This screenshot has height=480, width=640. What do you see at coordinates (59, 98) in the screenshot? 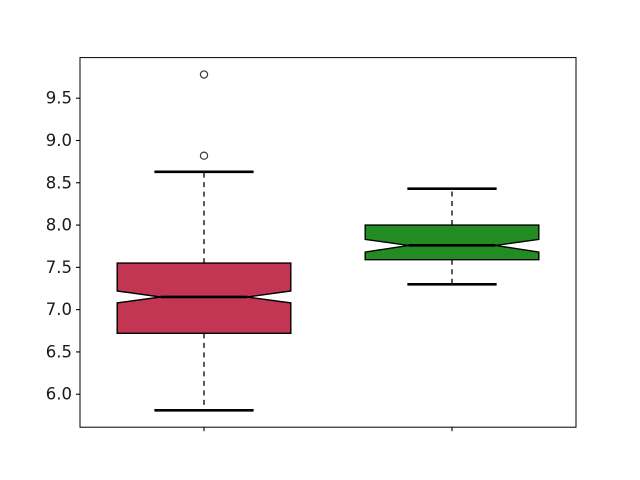
I see `y-tick-label: 9.5` at bounding box center [59, 98].